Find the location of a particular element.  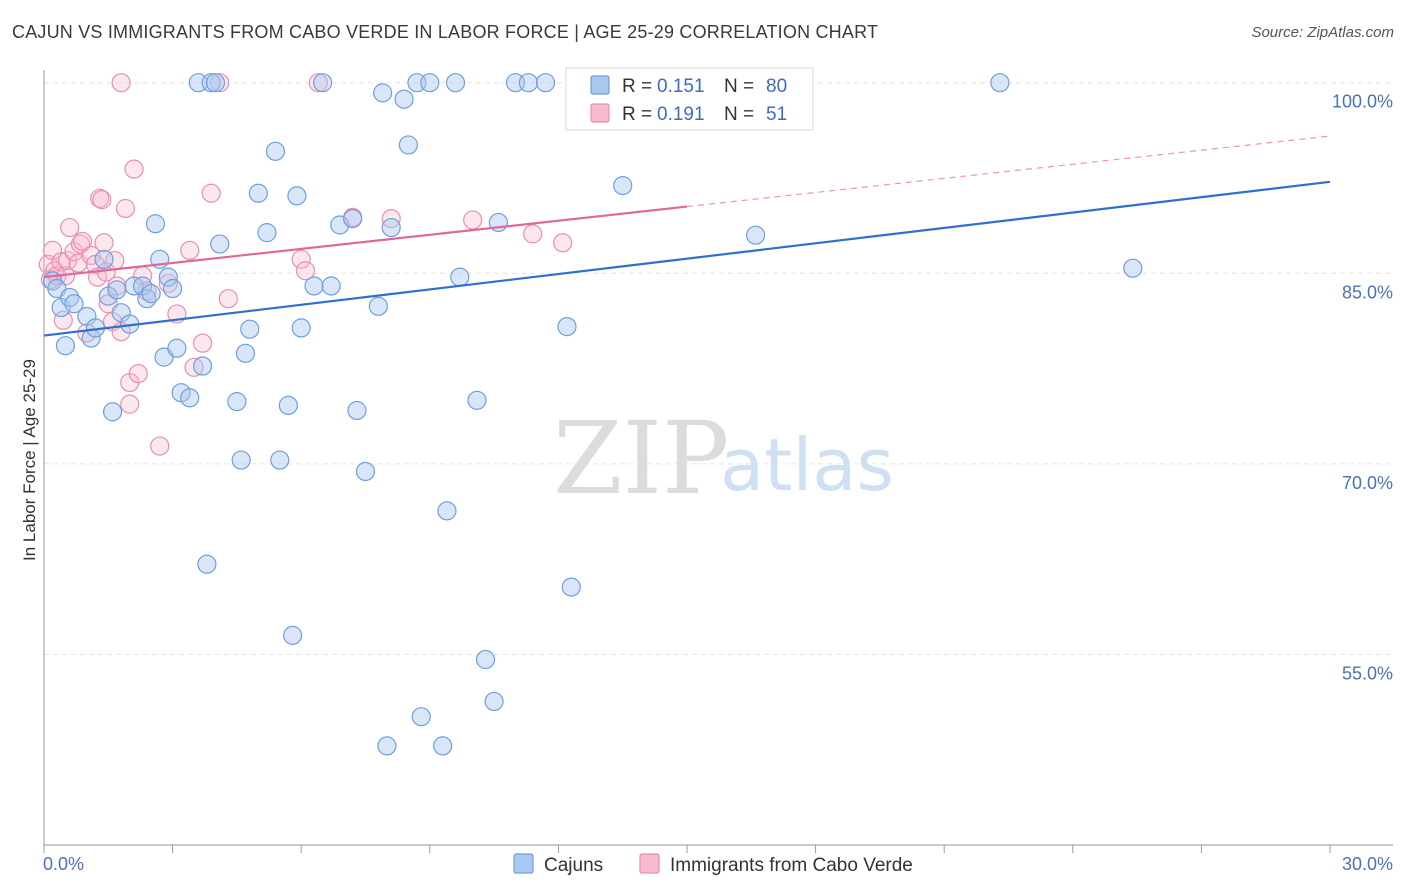

legend-n-label-cajuns: N = is located at coordinates (739, 86).